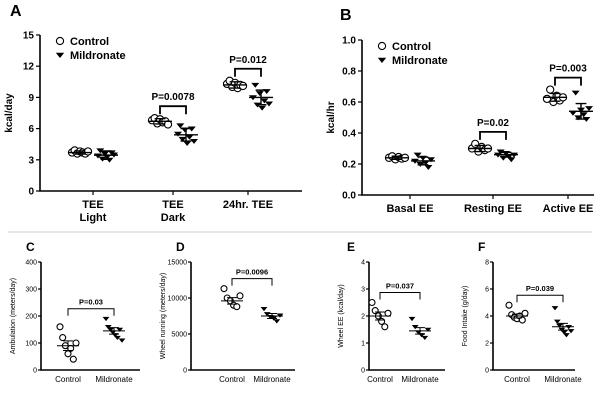 Image resolution: width=600 pixels, height=400 pixels. Describe the element at coordinates (517, 379) in the screenshot. I see `panel-f-category-label: Control` at that location.